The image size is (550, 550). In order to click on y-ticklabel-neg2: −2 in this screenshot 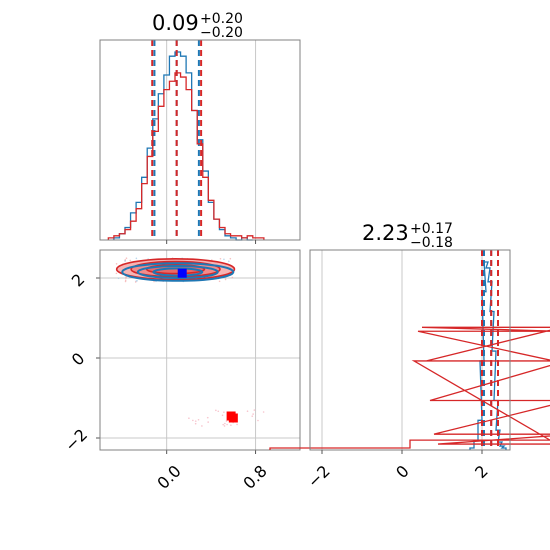, I will do `click(76, 440)`.